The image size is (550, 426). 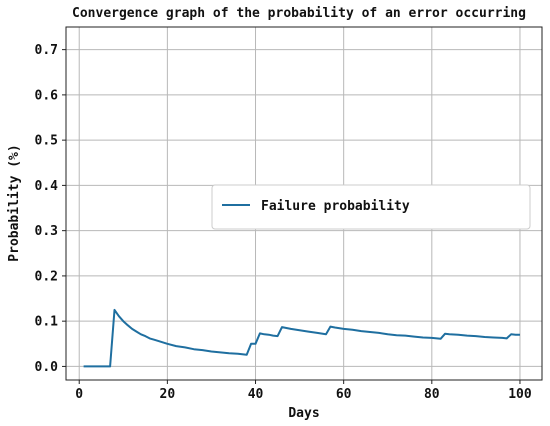 I want to click on legend: Failure probability, so click(x=371, y=207).